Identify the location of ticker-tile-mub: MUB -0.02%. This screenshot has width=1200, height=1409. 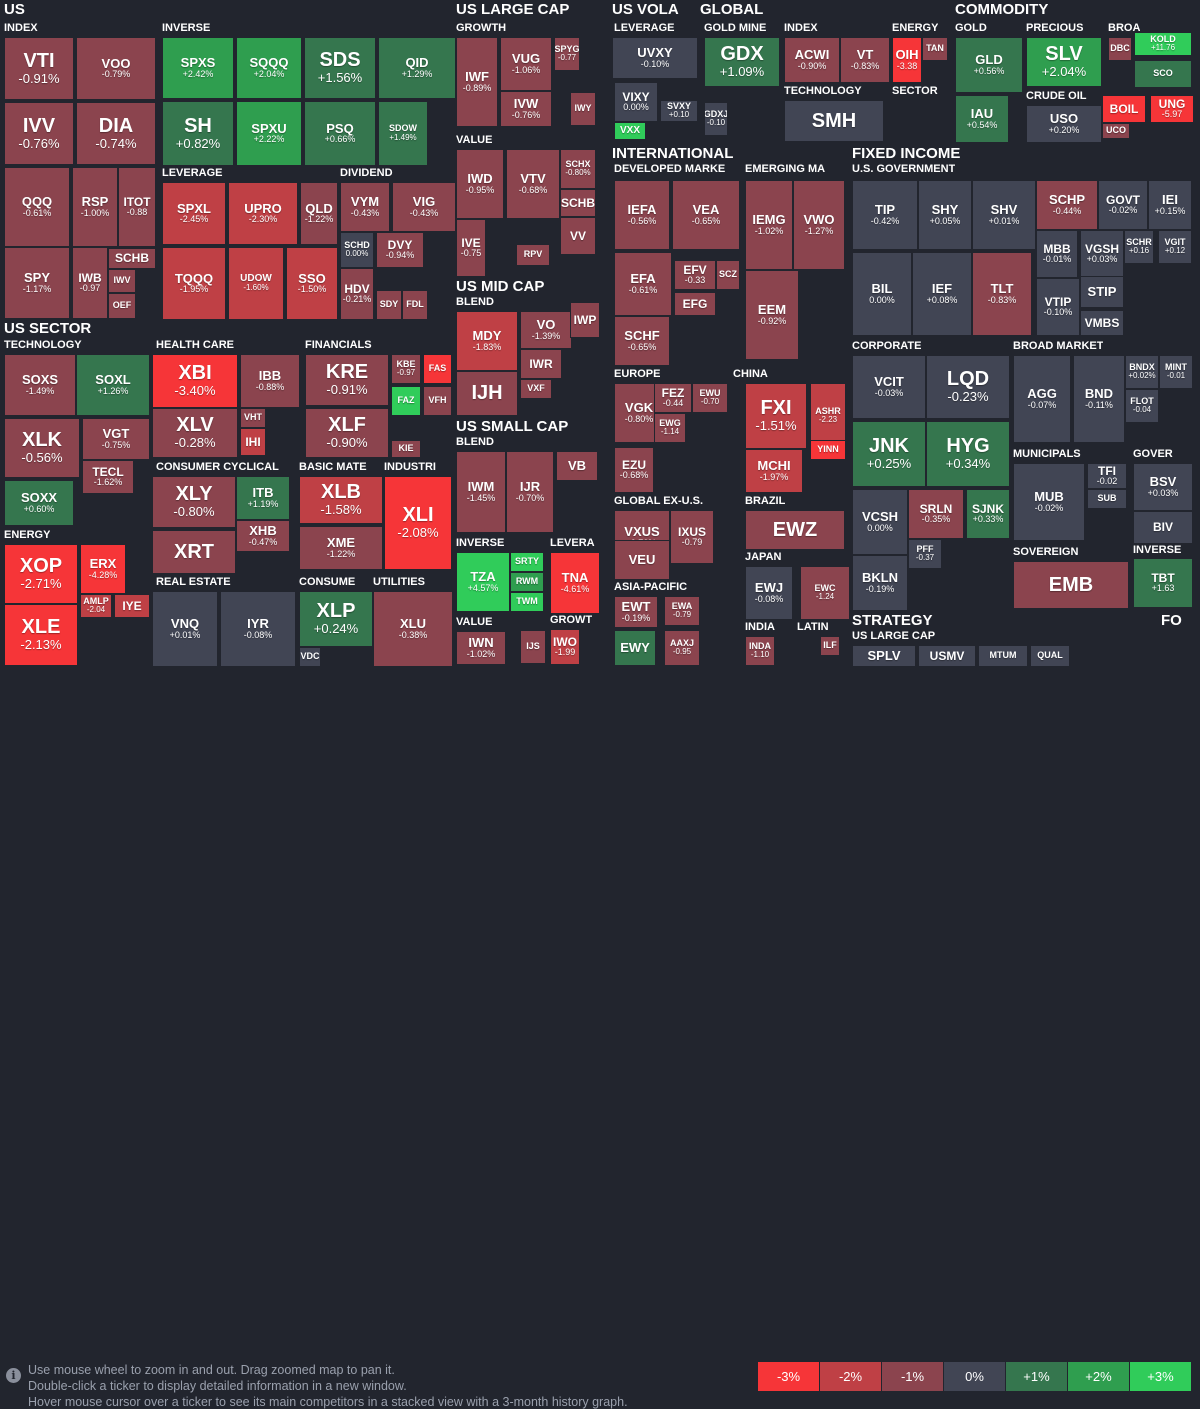
(1049, 502).